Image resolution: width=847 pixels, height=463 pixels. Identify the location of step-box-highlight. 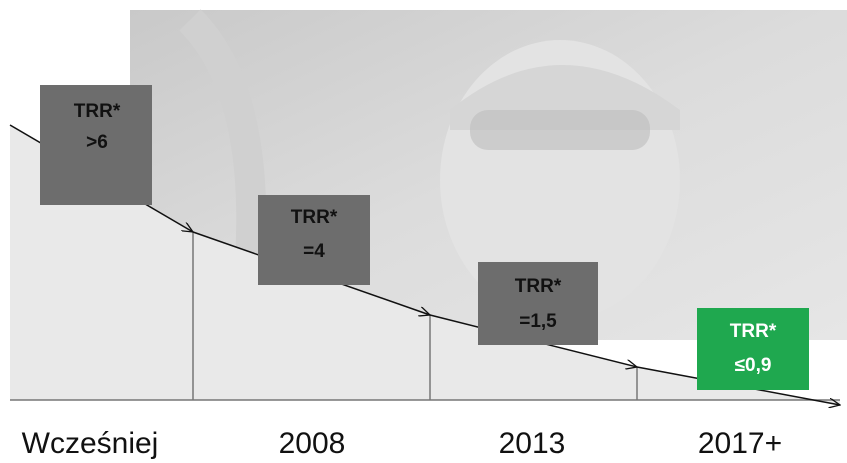
(753, 349).